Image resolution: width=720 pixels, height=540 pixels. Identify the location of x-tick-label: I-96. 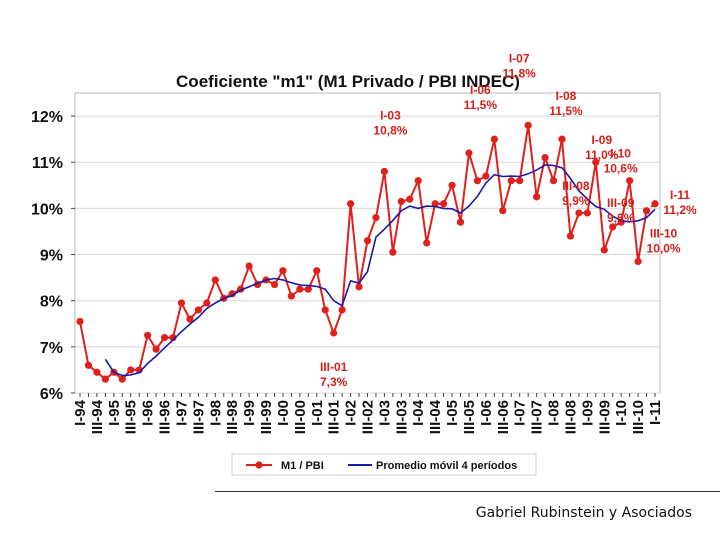
(148, 413).